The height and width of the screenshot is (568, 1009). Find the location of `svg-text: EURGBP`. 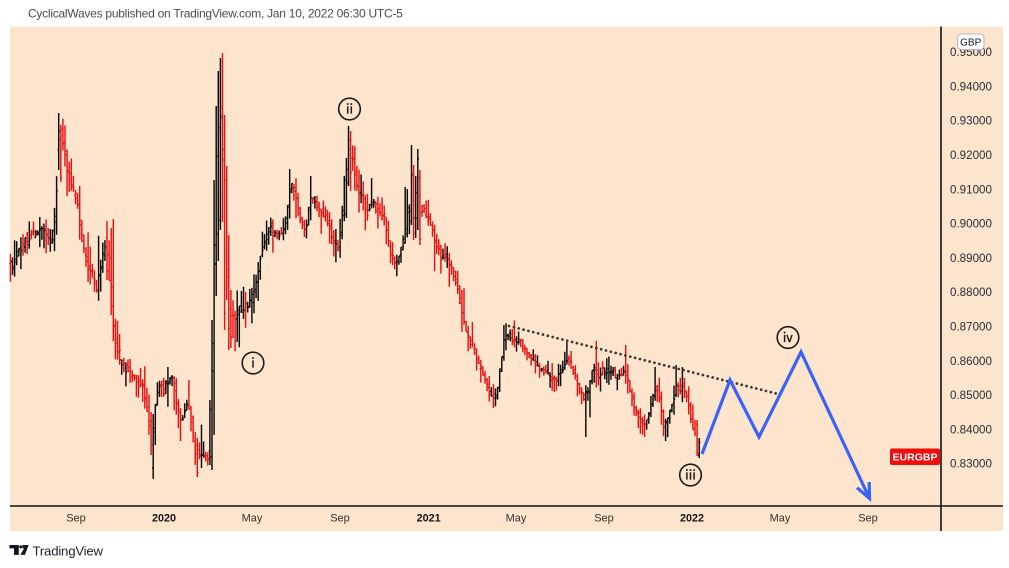

svg-text: EURGBP is located at coordinates (915, 458).